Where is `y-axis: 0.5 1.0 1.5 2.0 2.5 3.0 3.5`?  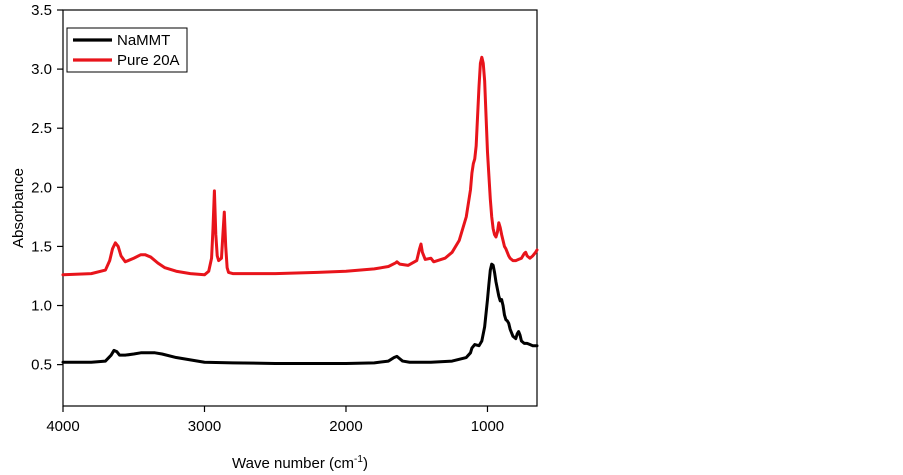
y-axis: 0.5 1.0 1.5 2.0 2.5 3.0 3.5 is located at coordinates (47, 188).